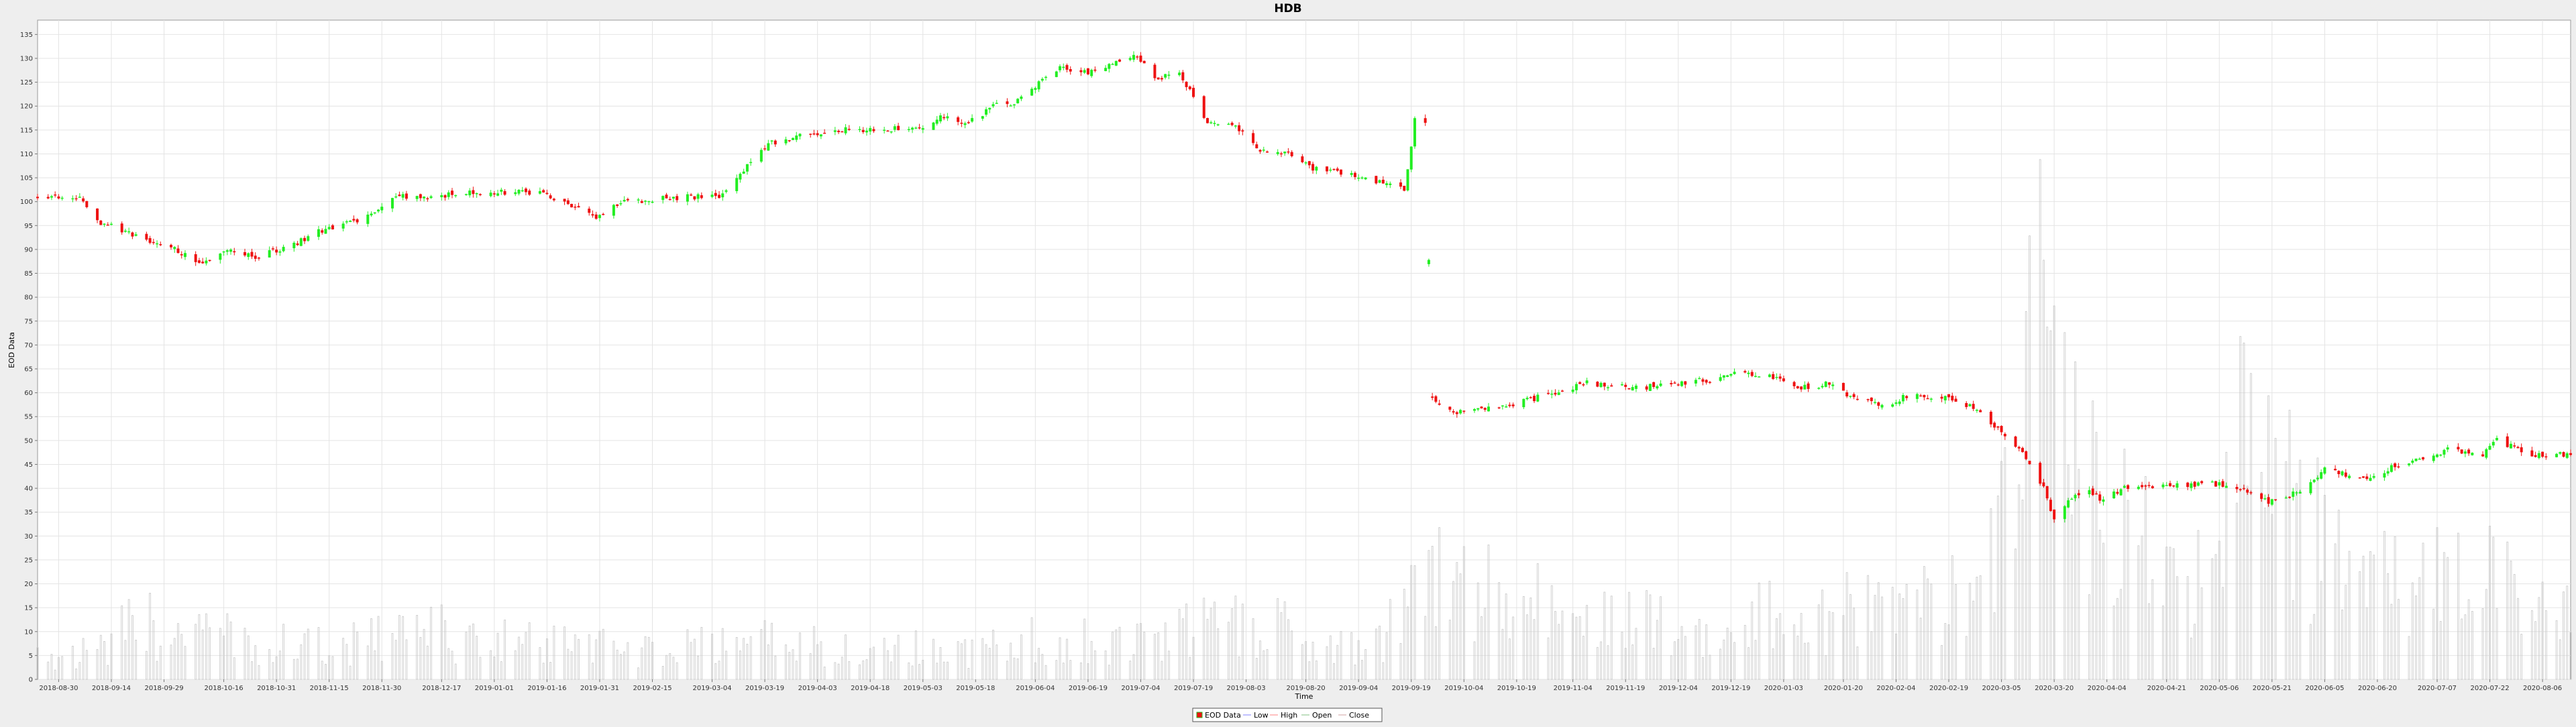 This screenshot has width=2576, height=727. I want to click on x-tick-label: 2019-10-04, so click(1463, 688).